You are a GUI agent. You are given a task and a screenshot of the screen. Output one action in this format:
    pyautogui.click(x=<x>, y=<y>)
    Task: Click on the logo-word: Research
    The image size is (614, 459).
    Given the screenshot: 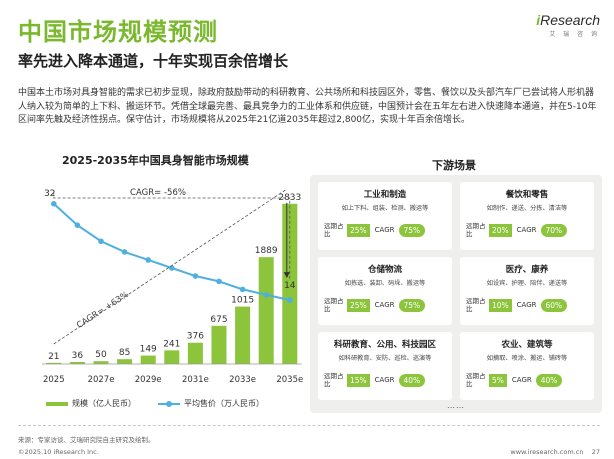 What is the action you would take?
    pyautogui.click(x=570, y=20)
    